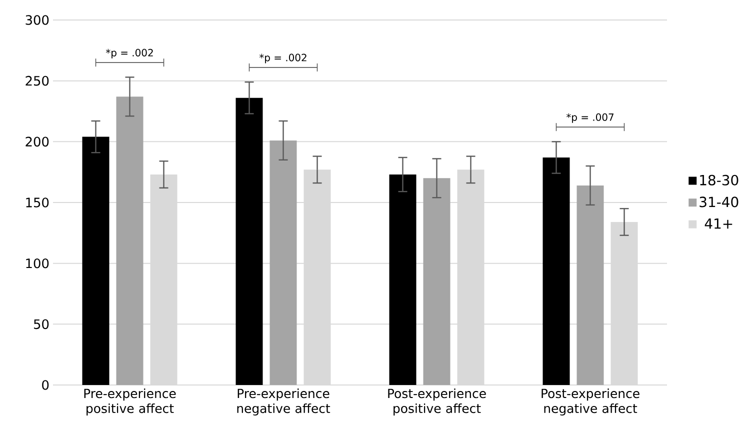 This screenshot has height=435, width=748. Describe the element at coordinates (37, 81) in the screenshot. I see `y-tick-label: 250` at that location.